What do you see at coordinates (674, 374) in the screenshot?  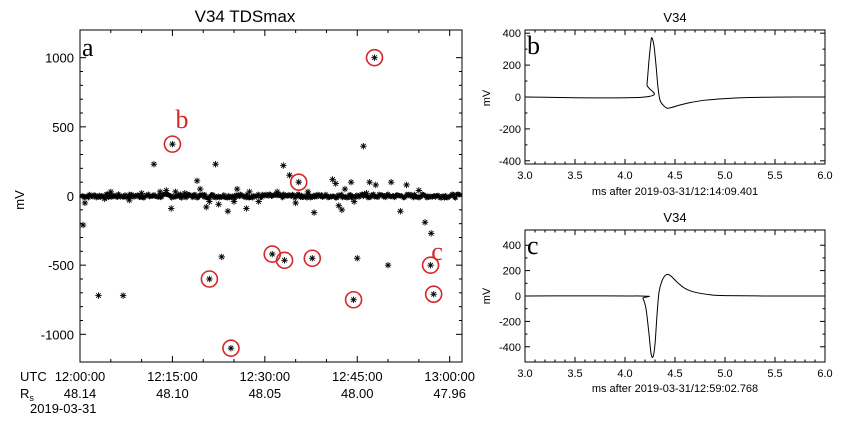 I see `panel-c-xtick-label: 4.5` at bounding box center [674, 374].